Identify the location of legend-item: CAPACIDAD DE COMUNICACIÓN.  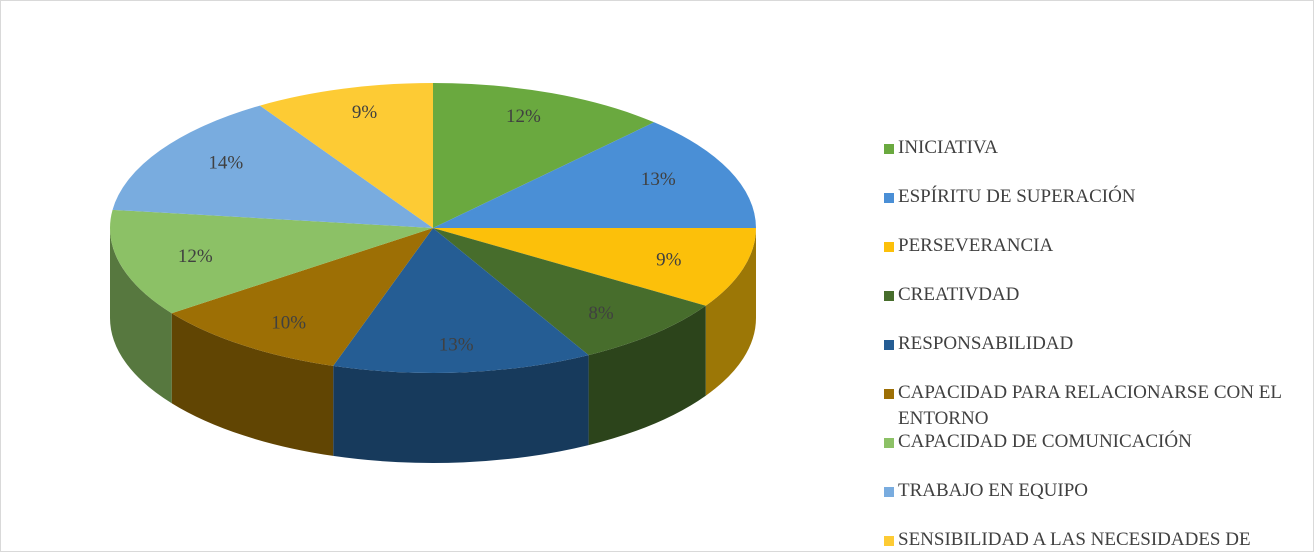
(1084, 442).